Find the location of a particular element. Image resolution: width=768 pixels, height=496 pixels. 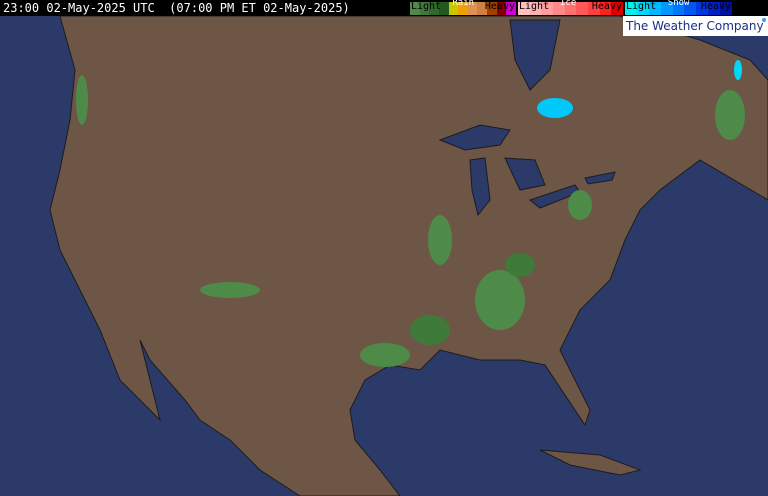

rain-legend: Light Heavy Rain is located at coordinates (463, 7).